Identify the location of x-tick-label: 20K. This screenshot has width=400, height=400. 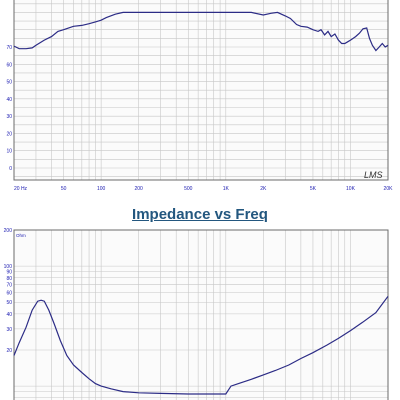
(389, 189).